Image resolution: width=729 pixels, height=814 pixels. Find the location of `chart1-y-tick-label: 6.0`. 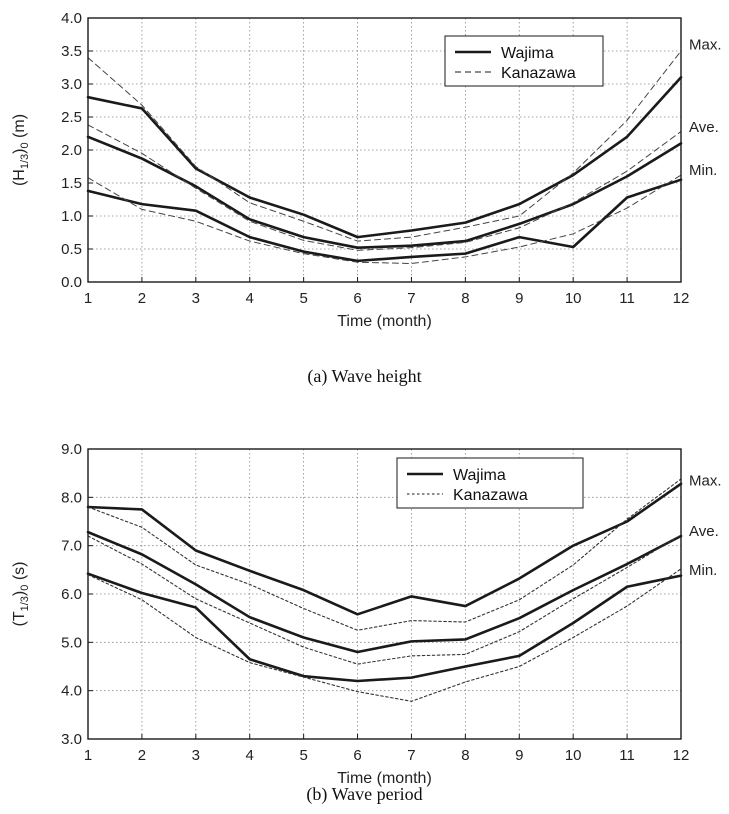

chart1-y-tick-label: 6.0 is located at coordinates (71, 594).